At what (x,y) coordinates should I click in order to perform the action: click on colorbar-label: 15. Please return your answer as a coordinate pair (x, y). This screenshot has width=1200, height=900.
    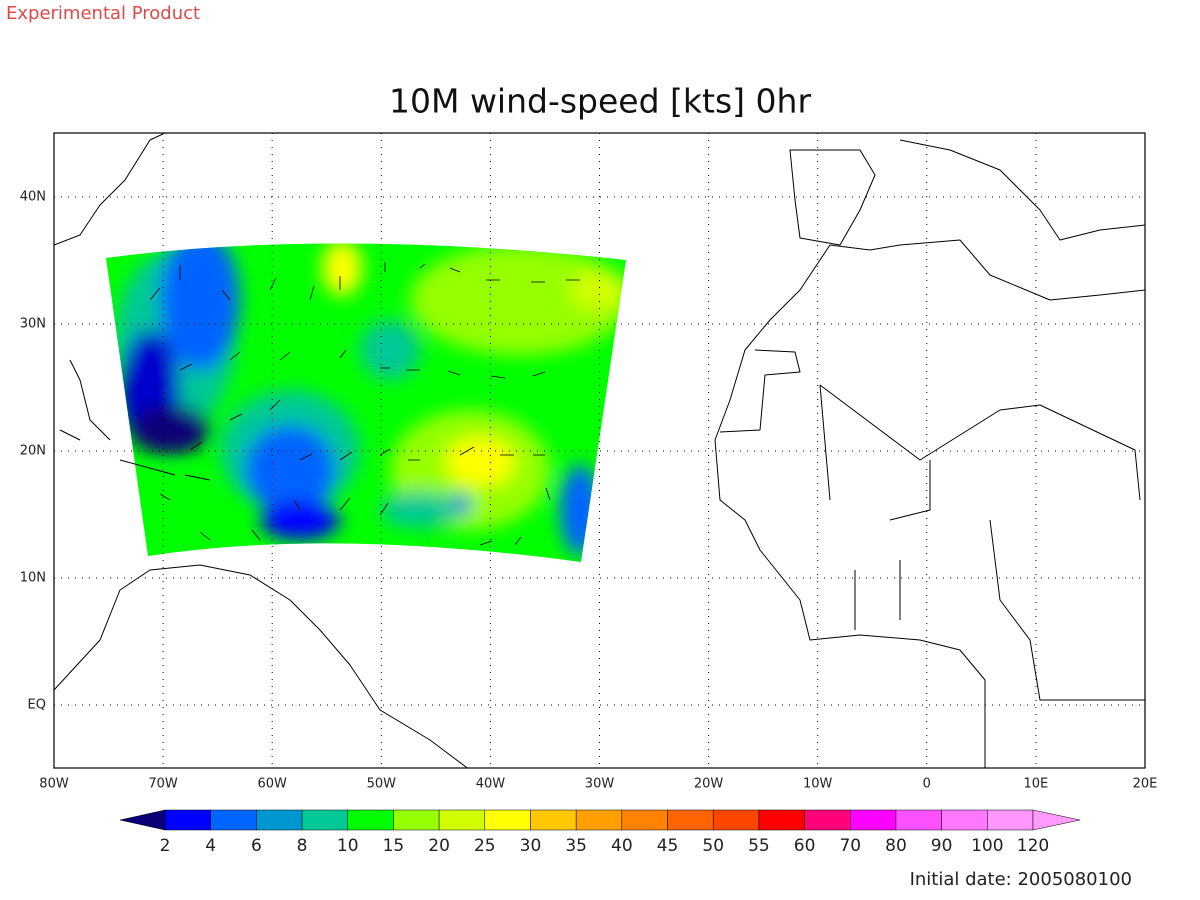
    Looking at the image, I should click on (394, 846).